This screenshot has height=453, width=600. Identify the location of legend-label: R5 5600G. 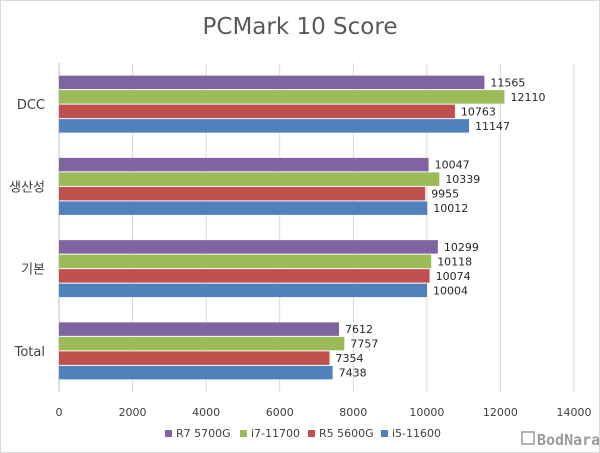
(346, 433).